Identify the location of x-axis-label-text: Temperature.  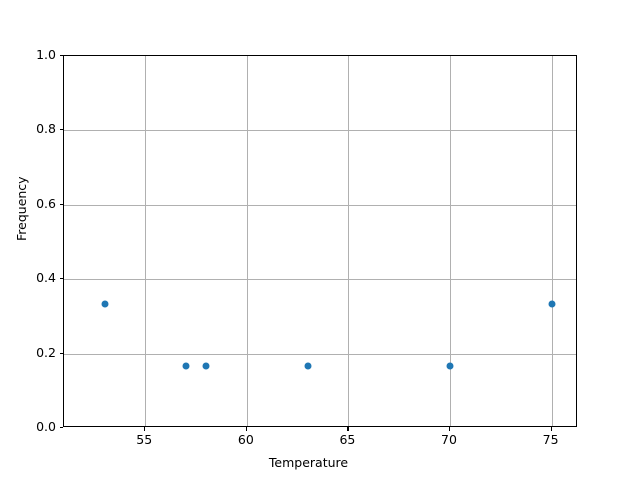
(308, 462).